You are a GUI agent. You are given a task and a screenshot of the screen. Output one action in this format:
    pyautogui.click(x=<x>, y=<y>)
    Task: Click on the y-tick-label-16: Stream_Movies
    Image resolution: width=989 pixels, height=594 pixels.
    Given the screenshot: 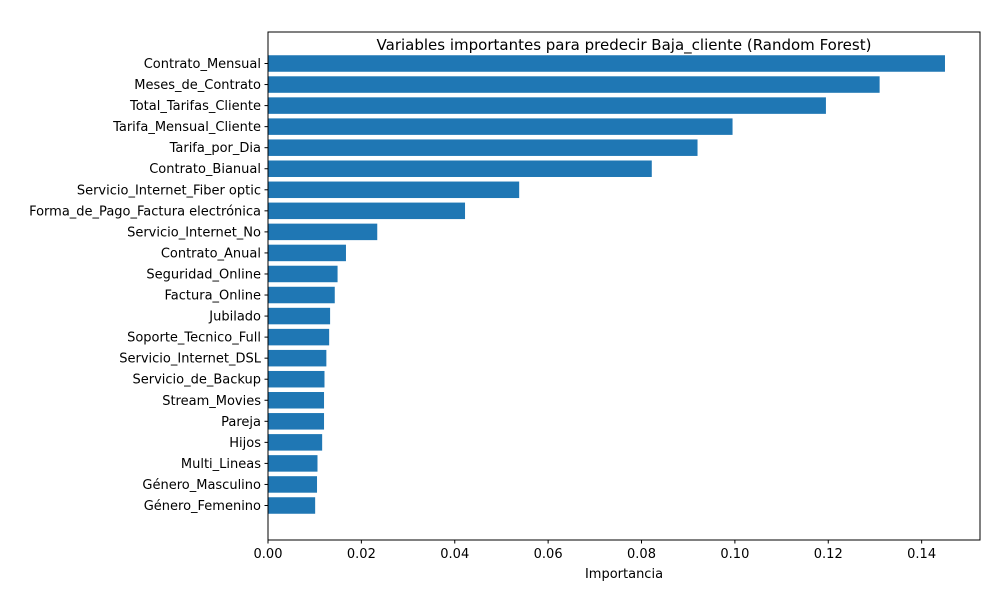 What is the action you would take?
    pyautogui.click(x=211, y=401)
    